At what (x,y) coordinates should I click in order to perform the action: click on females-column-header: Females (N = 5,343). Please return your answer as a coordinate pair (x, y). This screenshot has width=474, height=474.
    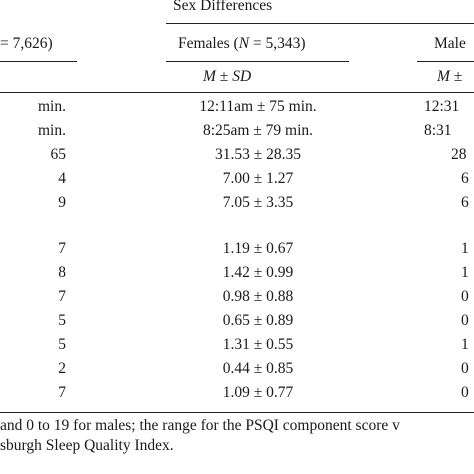
    Looking at the image, I should click on (242, 44).